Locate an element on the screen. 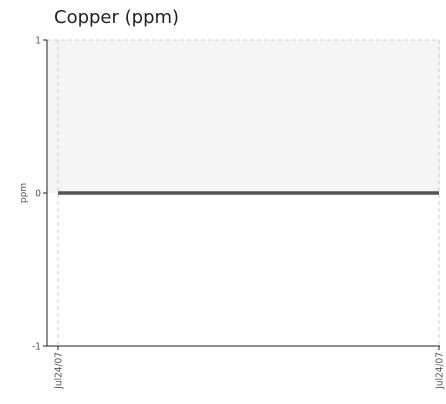 Image resolution: width=446 pixels, height=404 pixels. y-tick-label: 1 is located at coordinates (38, 41).